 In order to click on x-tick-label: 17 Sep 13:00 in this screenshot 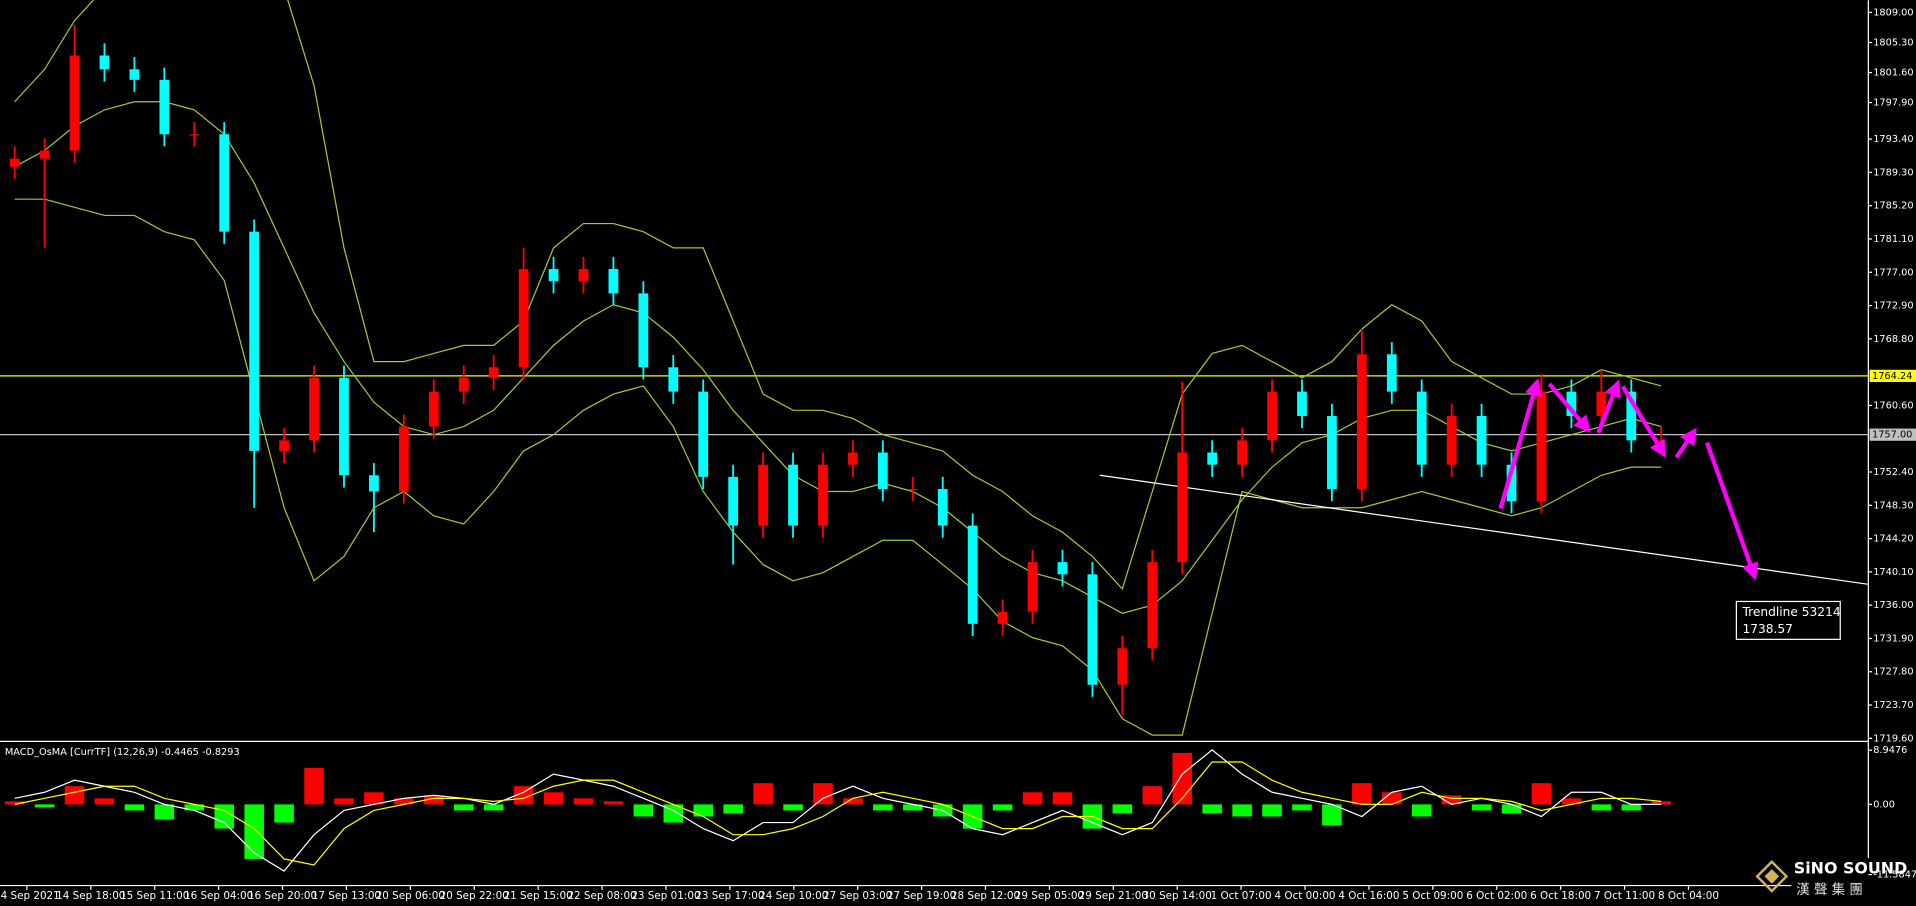, I will do `click(346, 896)`.